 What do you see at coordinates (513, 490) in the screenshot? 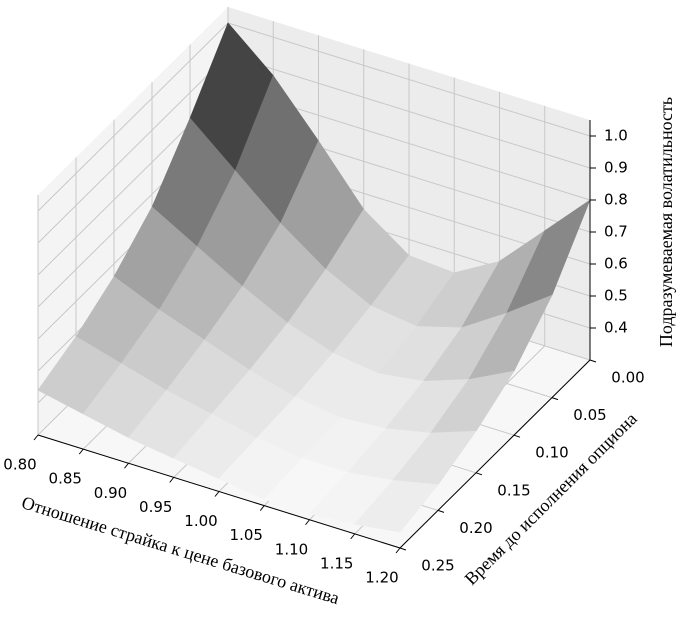
I see `y-tick-label: 0.15` at bounding box center [513, 490].